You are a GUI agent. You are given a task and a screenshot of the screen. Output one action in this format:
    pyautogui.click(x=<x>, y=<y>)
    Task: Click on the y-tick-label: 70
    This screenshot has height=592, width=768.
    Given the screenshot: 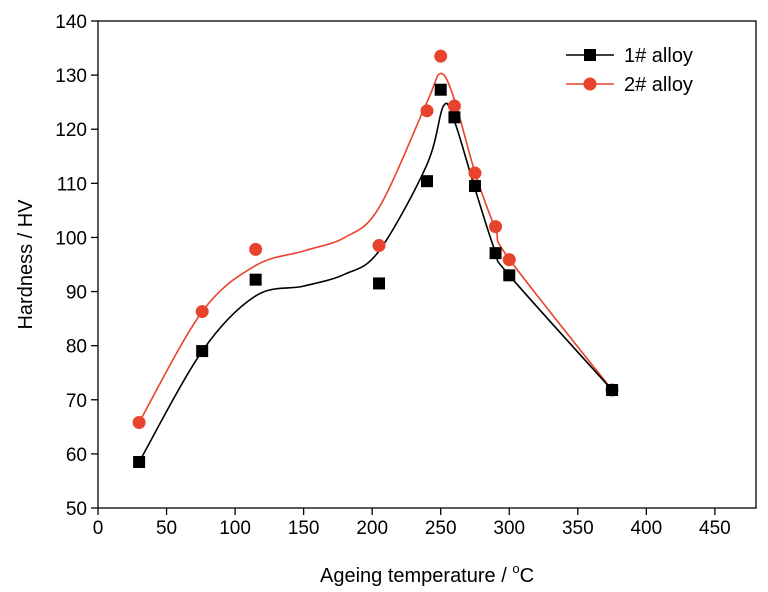 What is the action you would take?
    pyautogui.click(x=76, y=401)
    